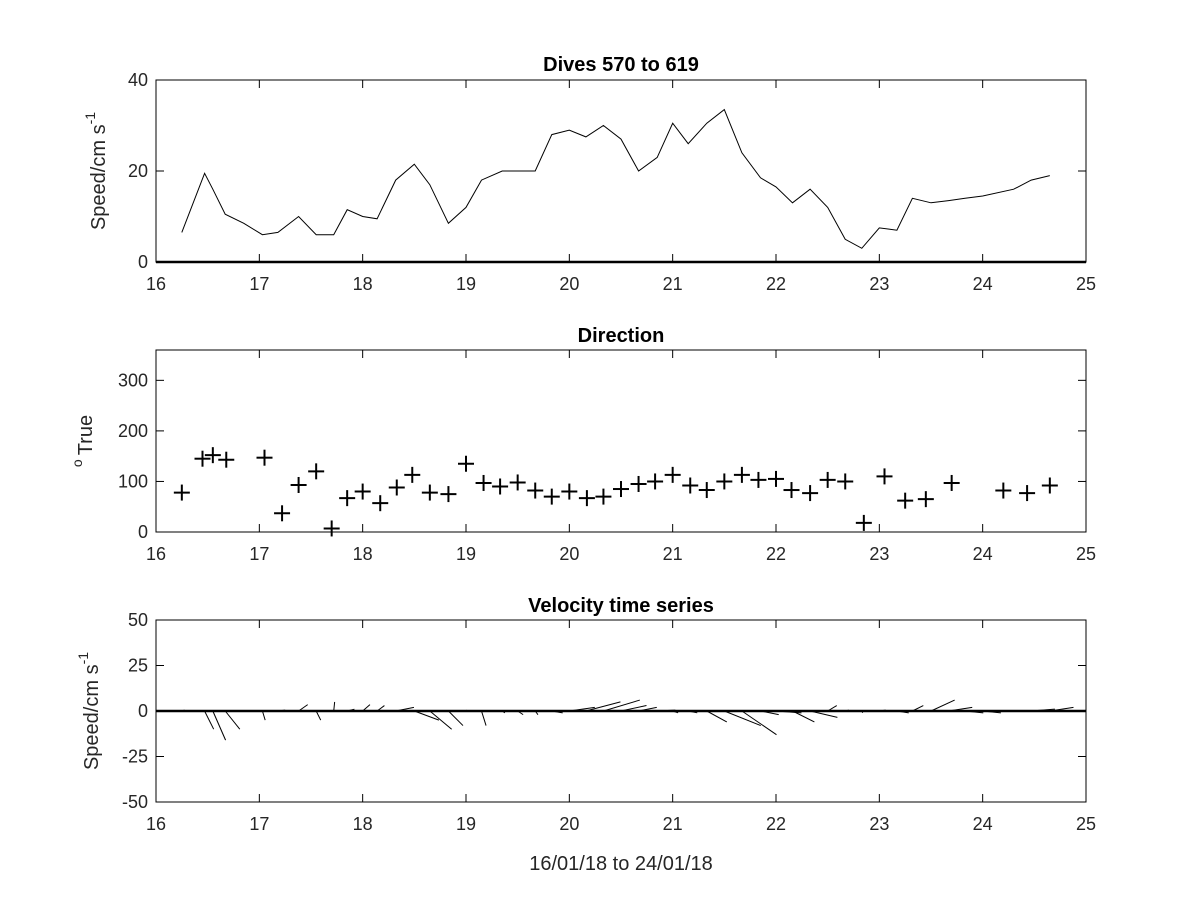 The image size is (1200, 900). Describe the element at coordinates (569, 824) in the screenshot. I see `velocity-x-tick-label: 20` at that location.